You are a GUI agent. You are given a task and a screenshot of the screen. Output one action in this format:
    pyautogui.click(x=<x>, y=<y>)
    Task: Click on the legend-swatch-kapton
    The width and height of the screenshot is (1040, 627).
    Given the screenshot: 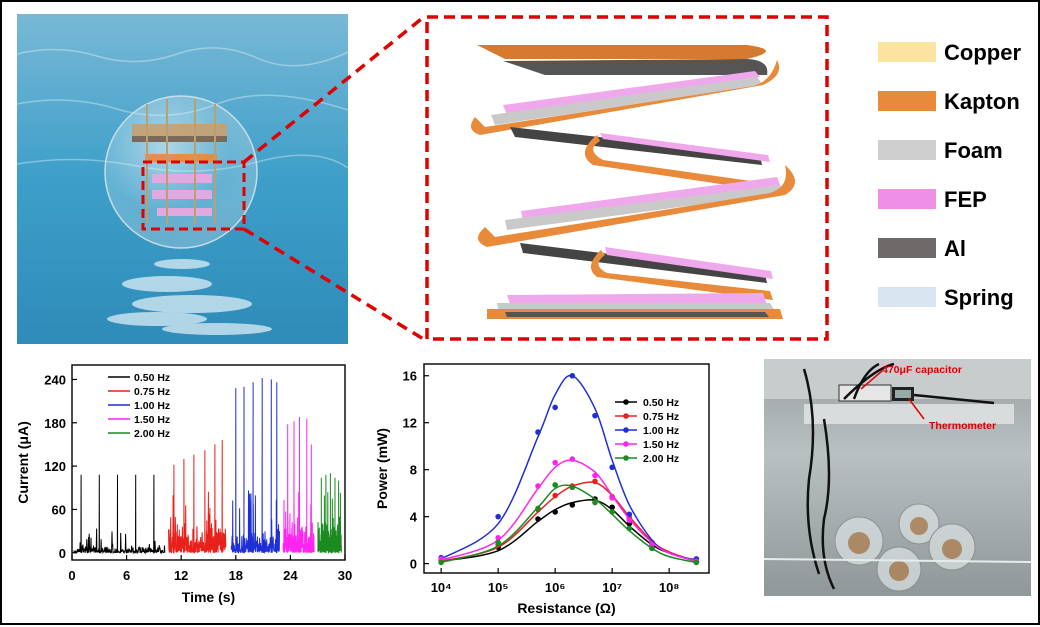 What is the action you would take?
    pyautogui.click(x=907, y=101)
    